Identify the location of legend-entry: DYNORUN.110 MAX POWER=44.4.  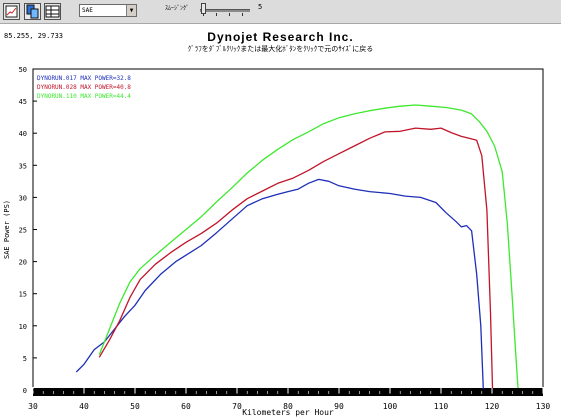
(84, 96).